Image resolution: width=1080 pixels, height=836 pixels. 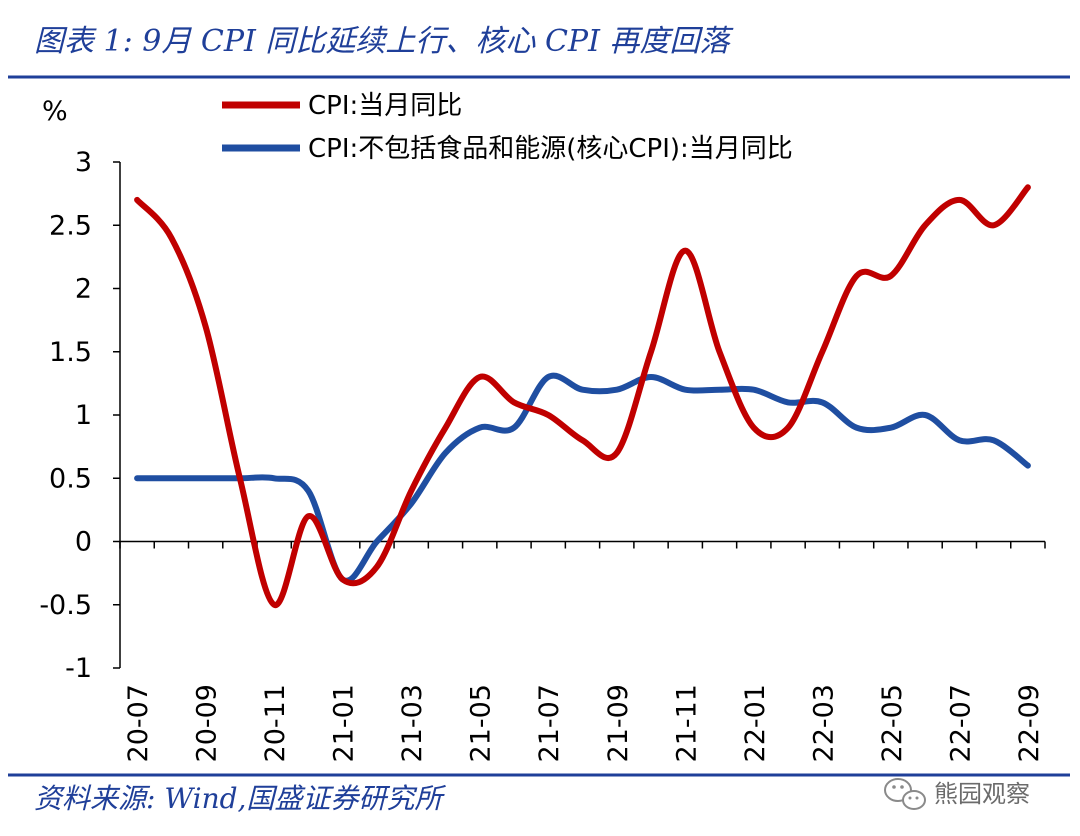 I want to click on x-tick-label: 21-11, so click(x=686, y=723).